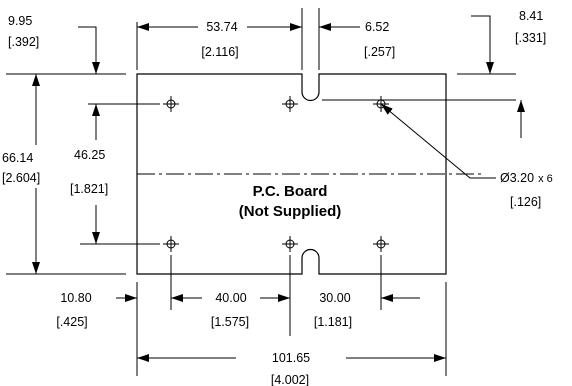  What do you see at coordinates (379, 52) in the screenshot?
I see `dim-slot-width-in: [.257]` at bounding box center [379, 52].